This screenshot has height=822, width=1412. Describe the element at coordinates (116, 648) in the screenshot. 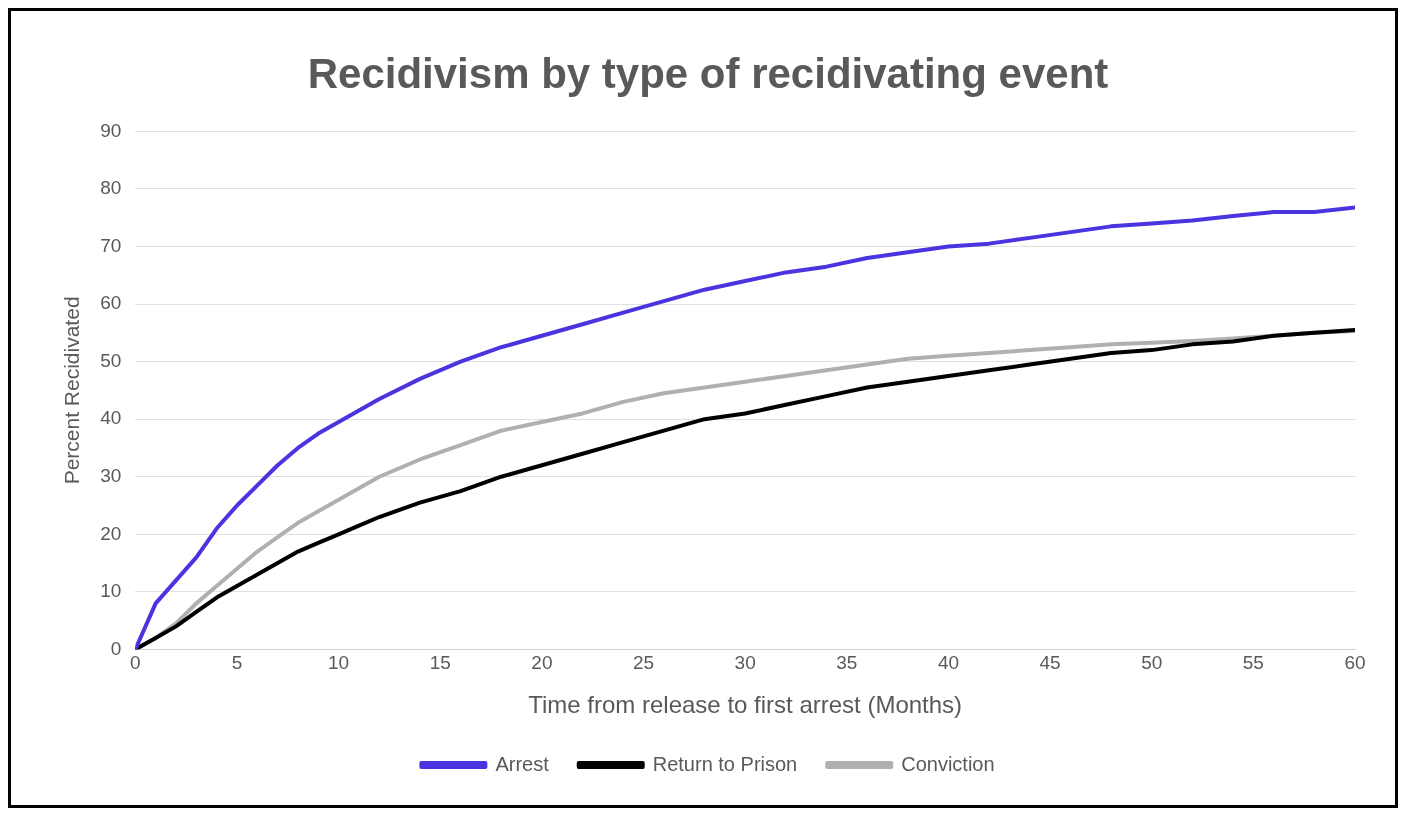

I see `y-tick-label: 0` at that location.